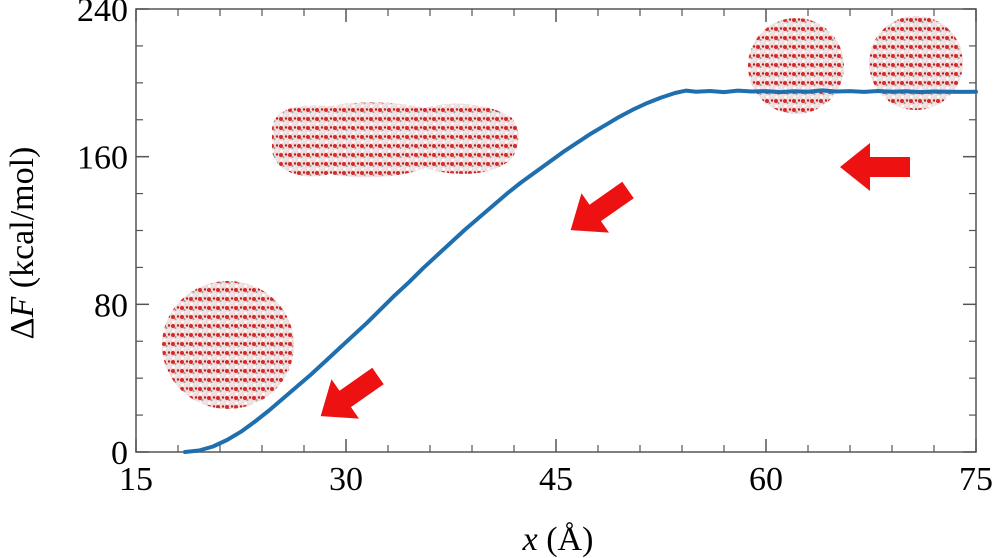 The image size is (1000, 558). Describe the element at coordinates (111, 305) in the screenshot. I see `y-tick-label: 80` at that location.